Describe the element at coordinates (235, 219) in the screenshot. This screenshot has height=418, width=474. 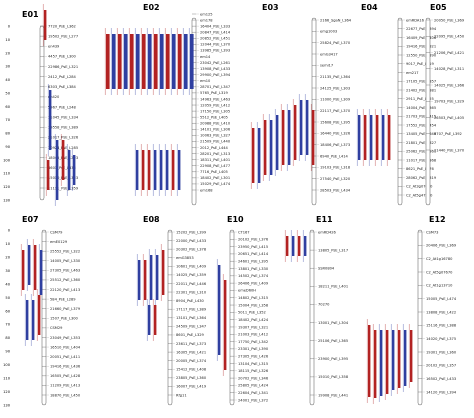
I see `panel-title: E10` at that location.